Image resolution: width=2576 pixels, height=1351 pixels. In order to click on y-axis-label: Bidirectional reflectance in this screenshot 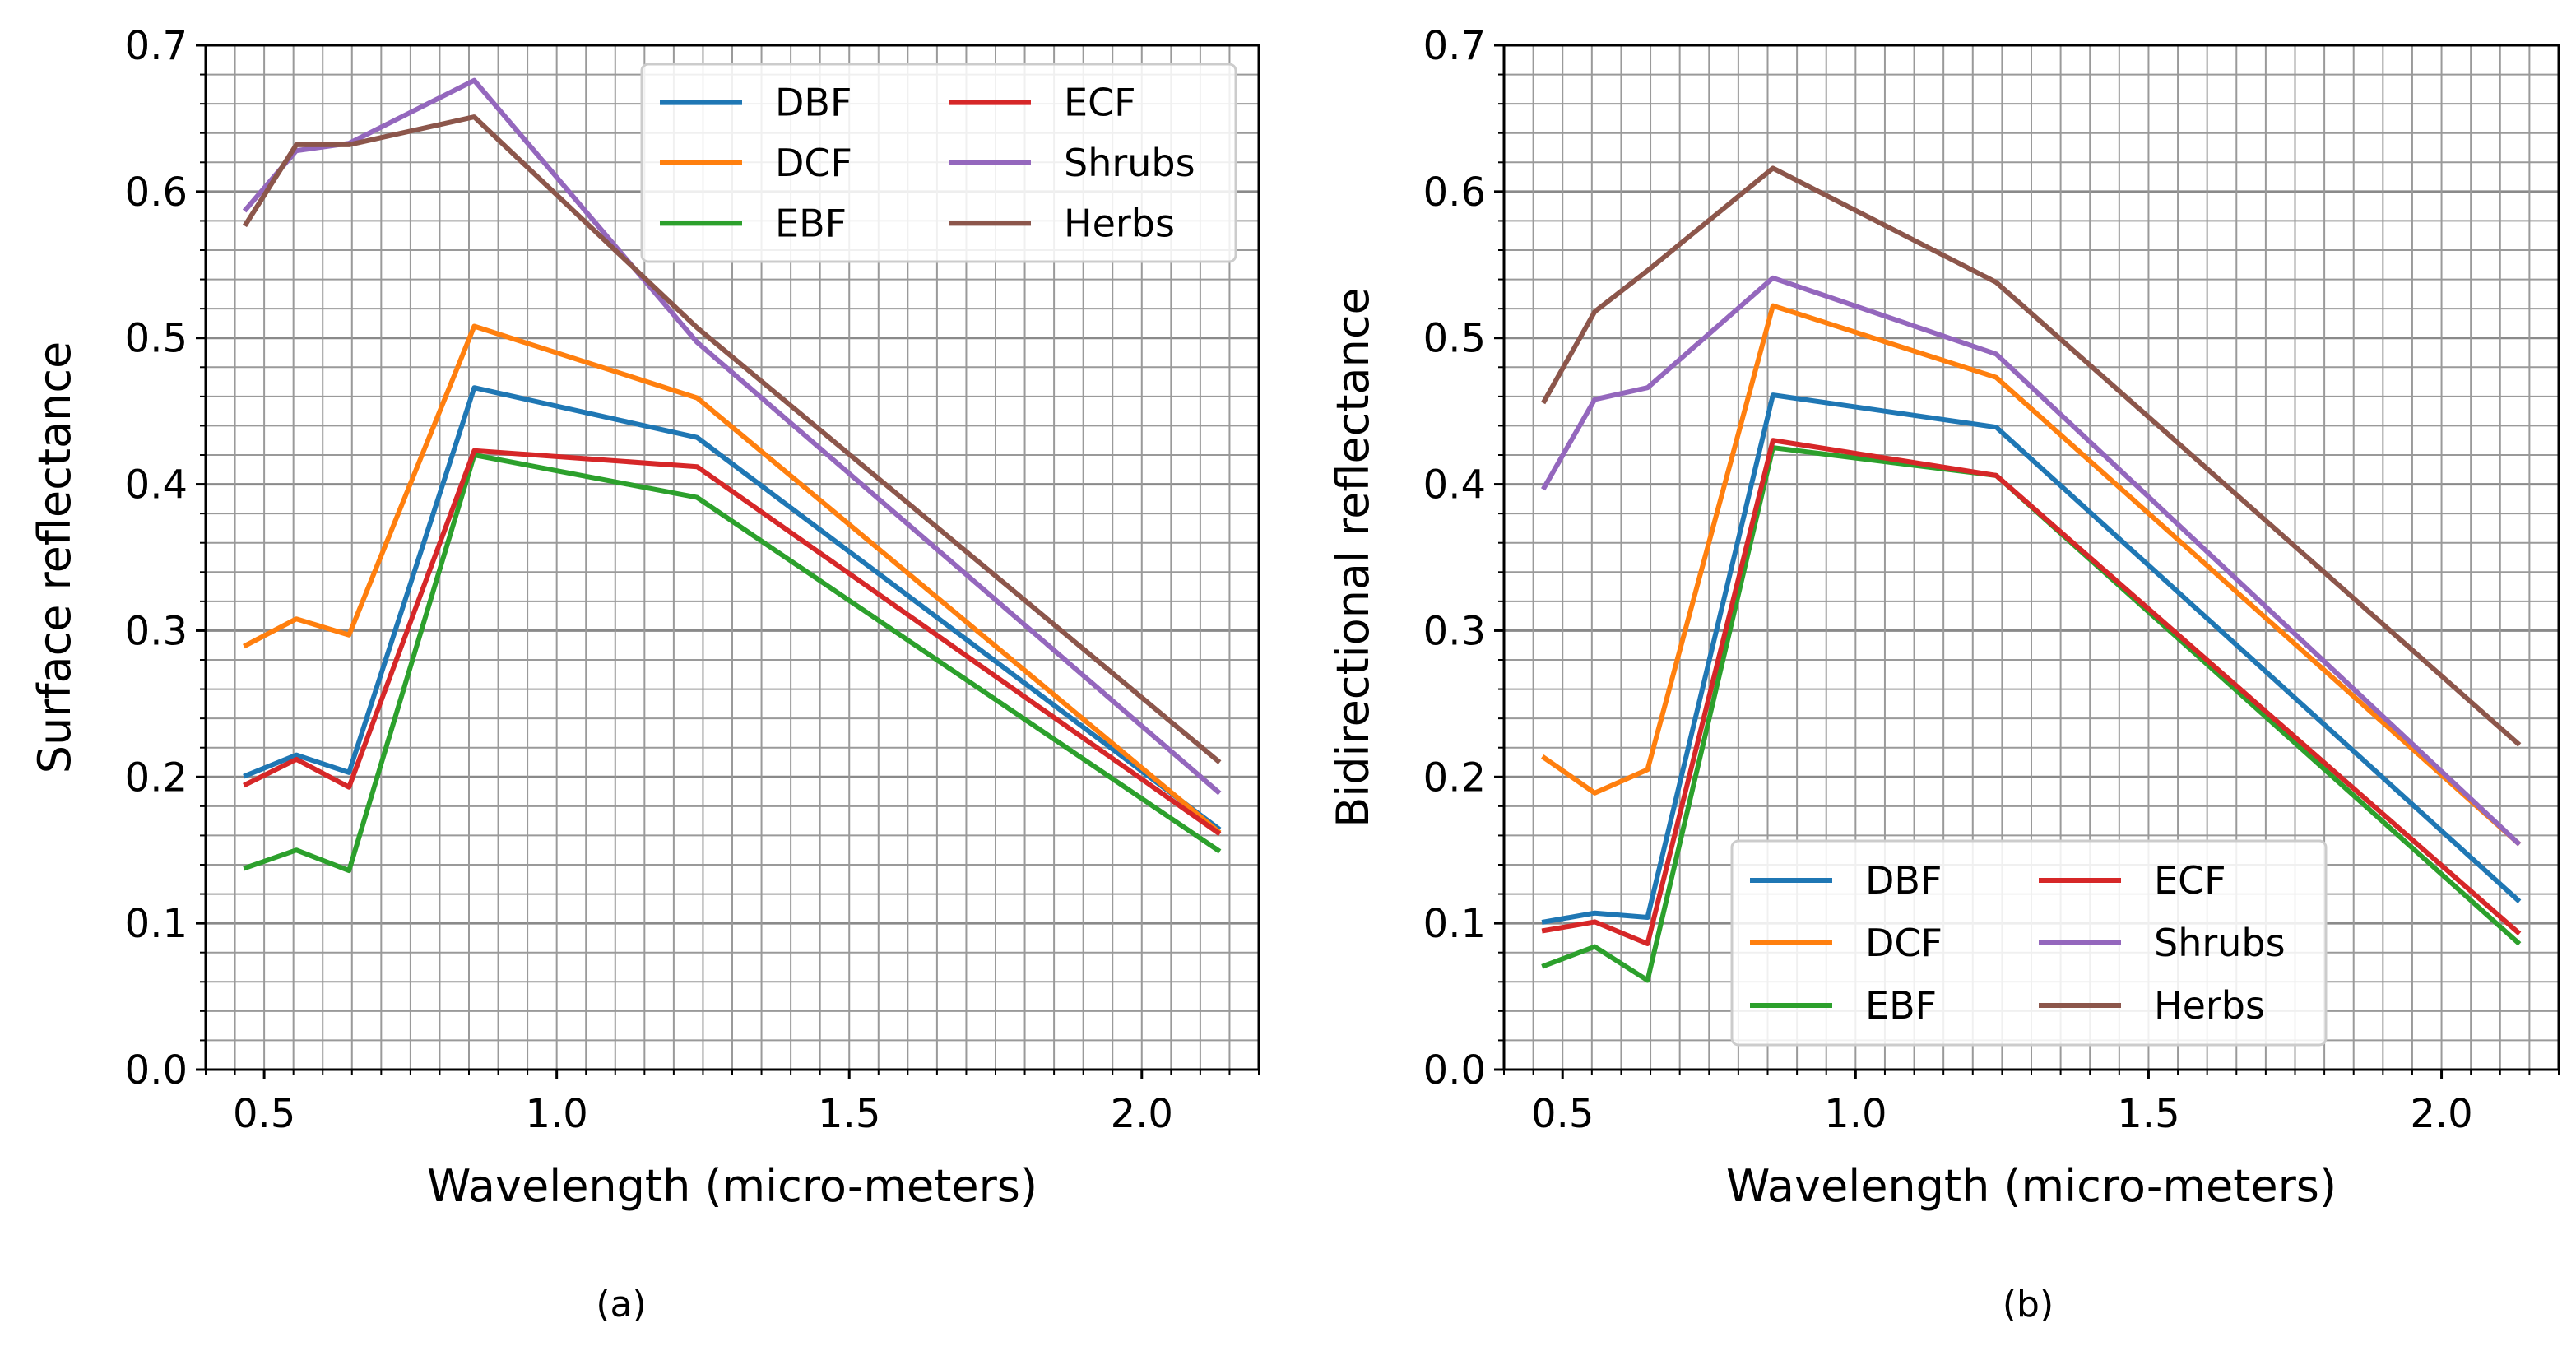, I will do `click(1353, 557)`.